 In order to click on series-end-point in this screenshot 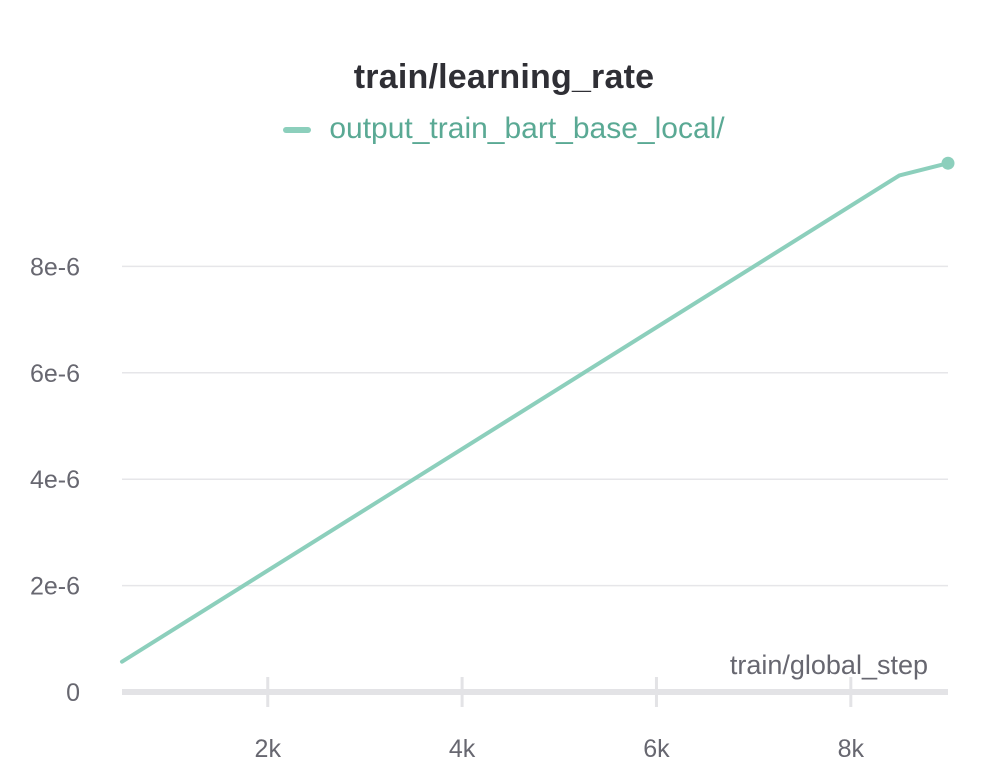, I will do `click(948, 163)`.